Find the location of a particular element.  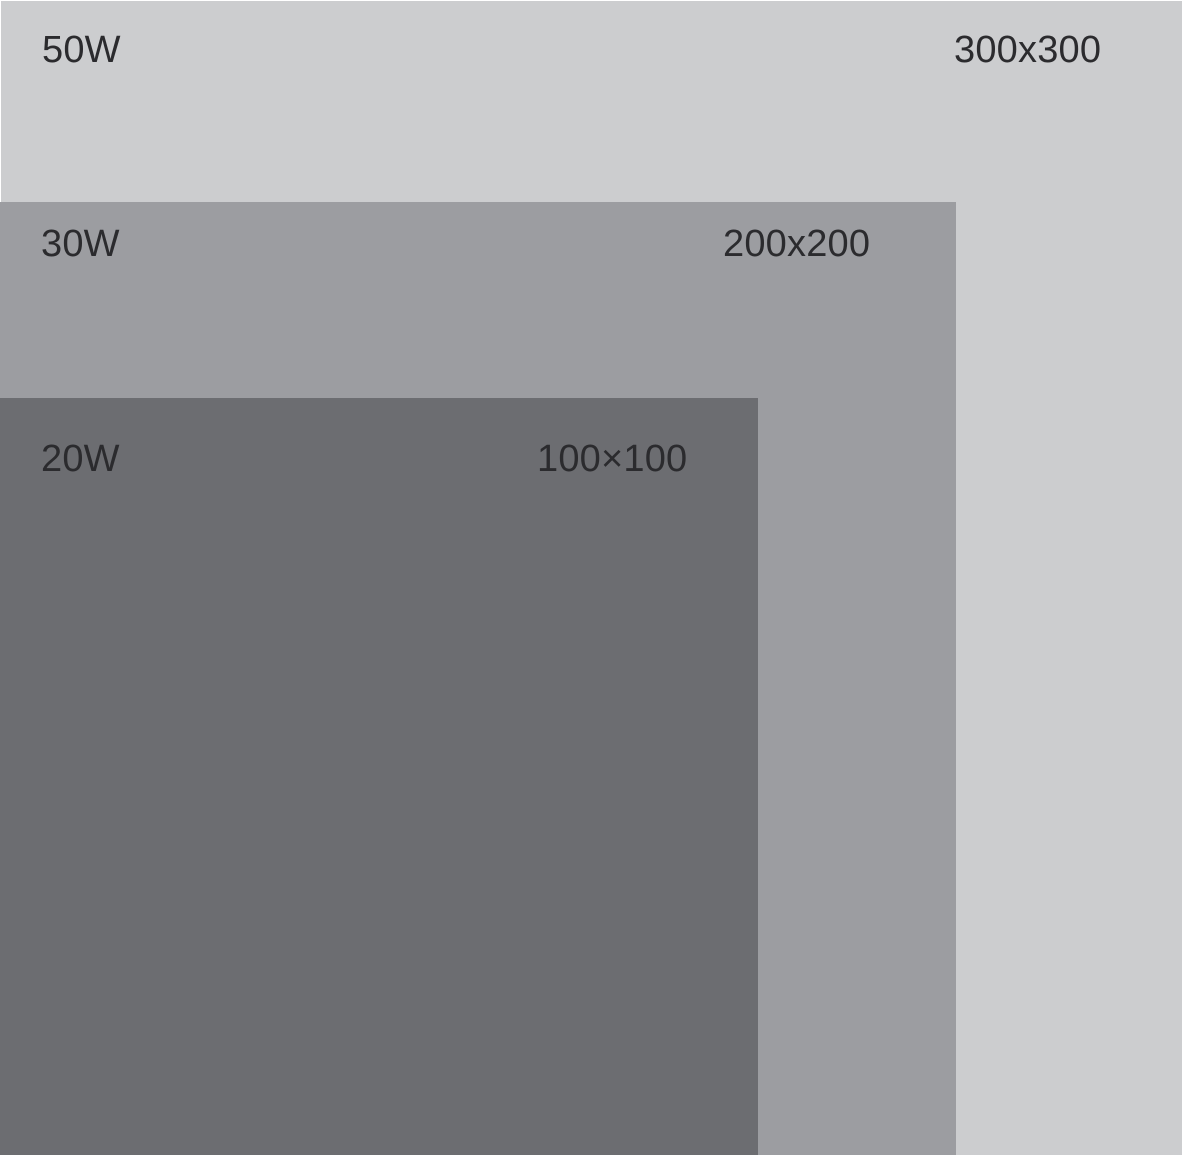

tier-size-label: 200x200 is located at coordinates (797, 244).